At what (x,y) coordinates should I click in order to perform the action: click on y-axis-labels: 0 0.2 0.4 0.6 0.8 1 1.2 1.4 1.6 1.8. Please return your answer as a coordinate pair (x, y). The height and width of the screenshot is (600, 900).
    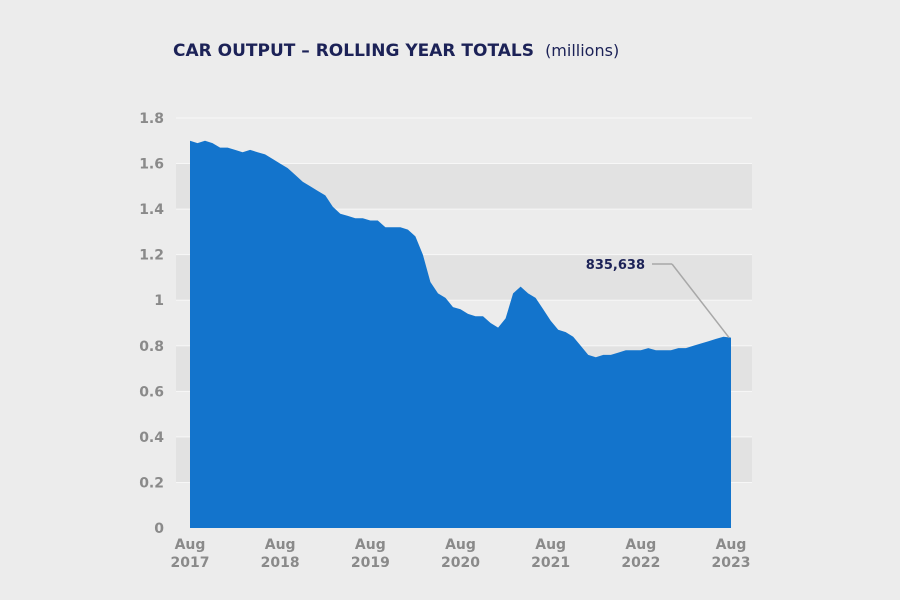
    Looking at the image, I should click on (151, 324).